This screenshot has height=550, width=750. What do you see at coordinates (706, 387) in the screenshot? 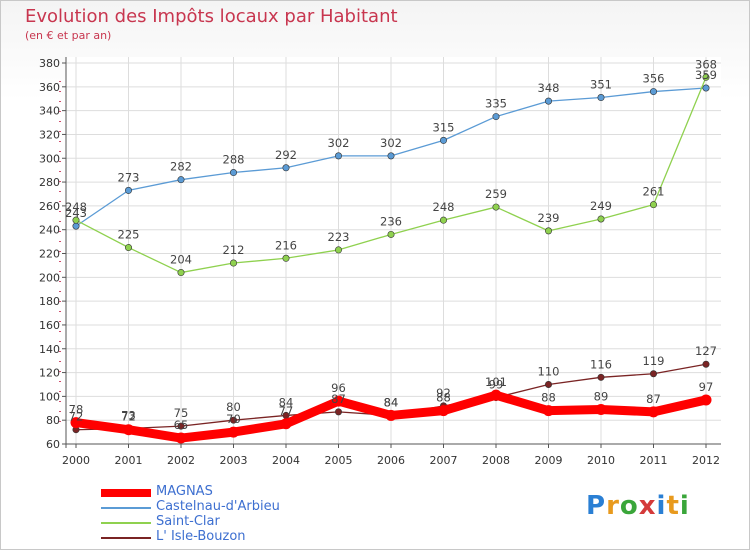
I see `data-label: 97` at bounding box center [706, 387].